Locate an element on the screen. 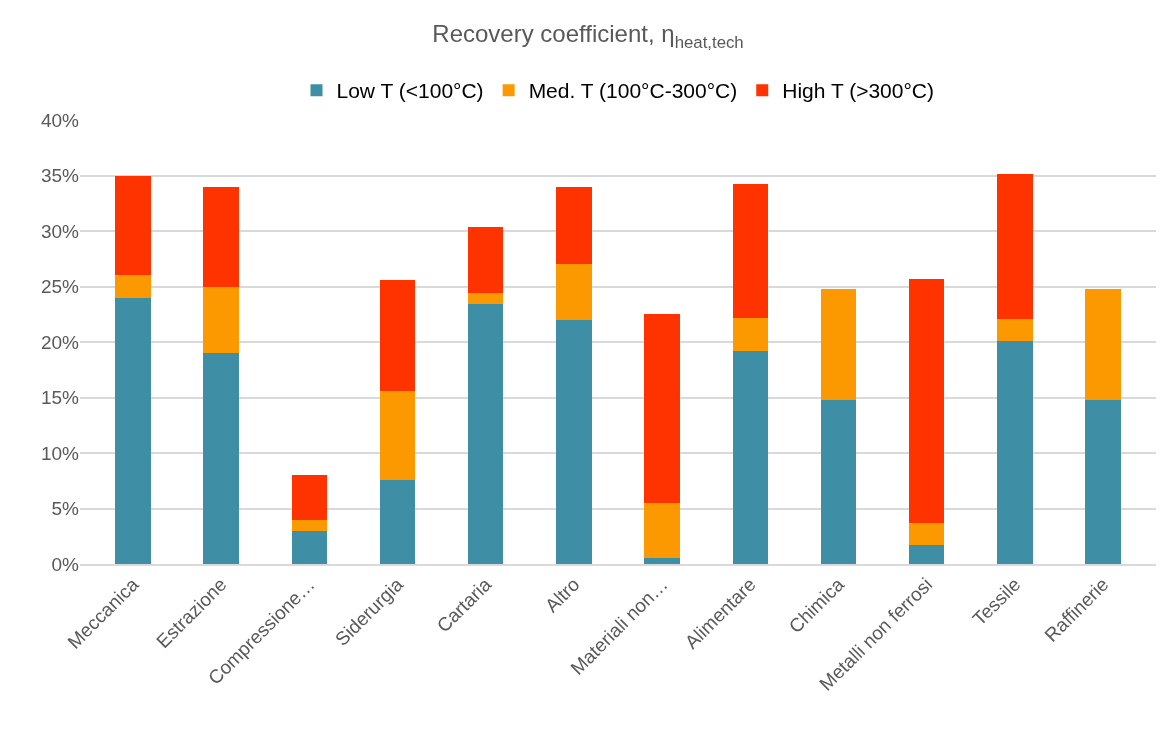  legend-label: Med. T (100°C-300°C) is located at coordinates (633, 91).